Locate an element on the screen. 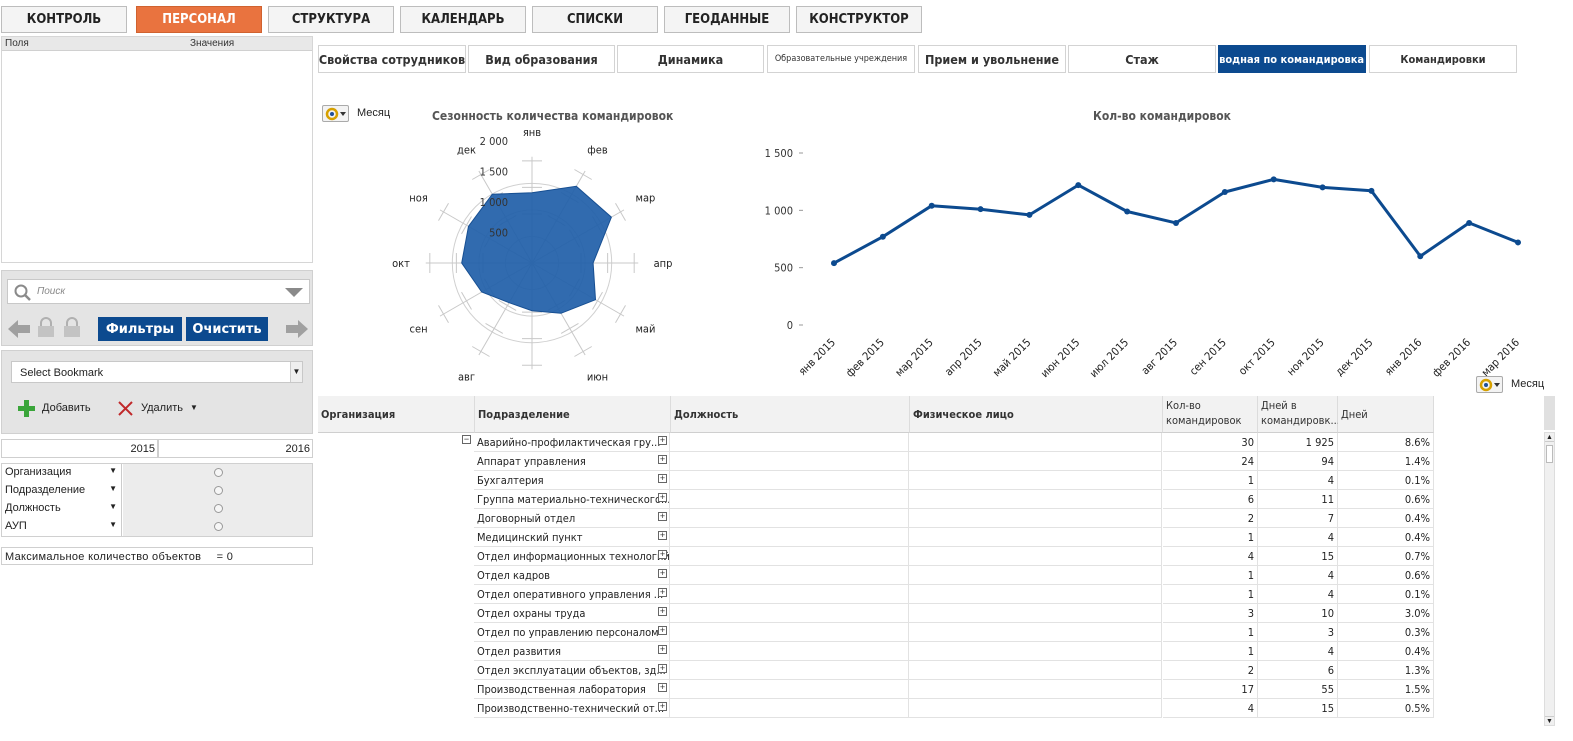  data-point is located at coordinates (1371, 190).